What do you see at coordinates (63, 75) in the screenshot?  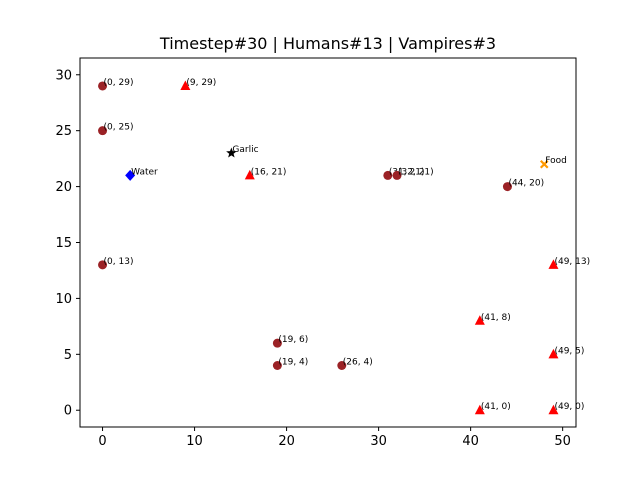 I see `y-tick-label: 30` at bounding box center [63, 75].